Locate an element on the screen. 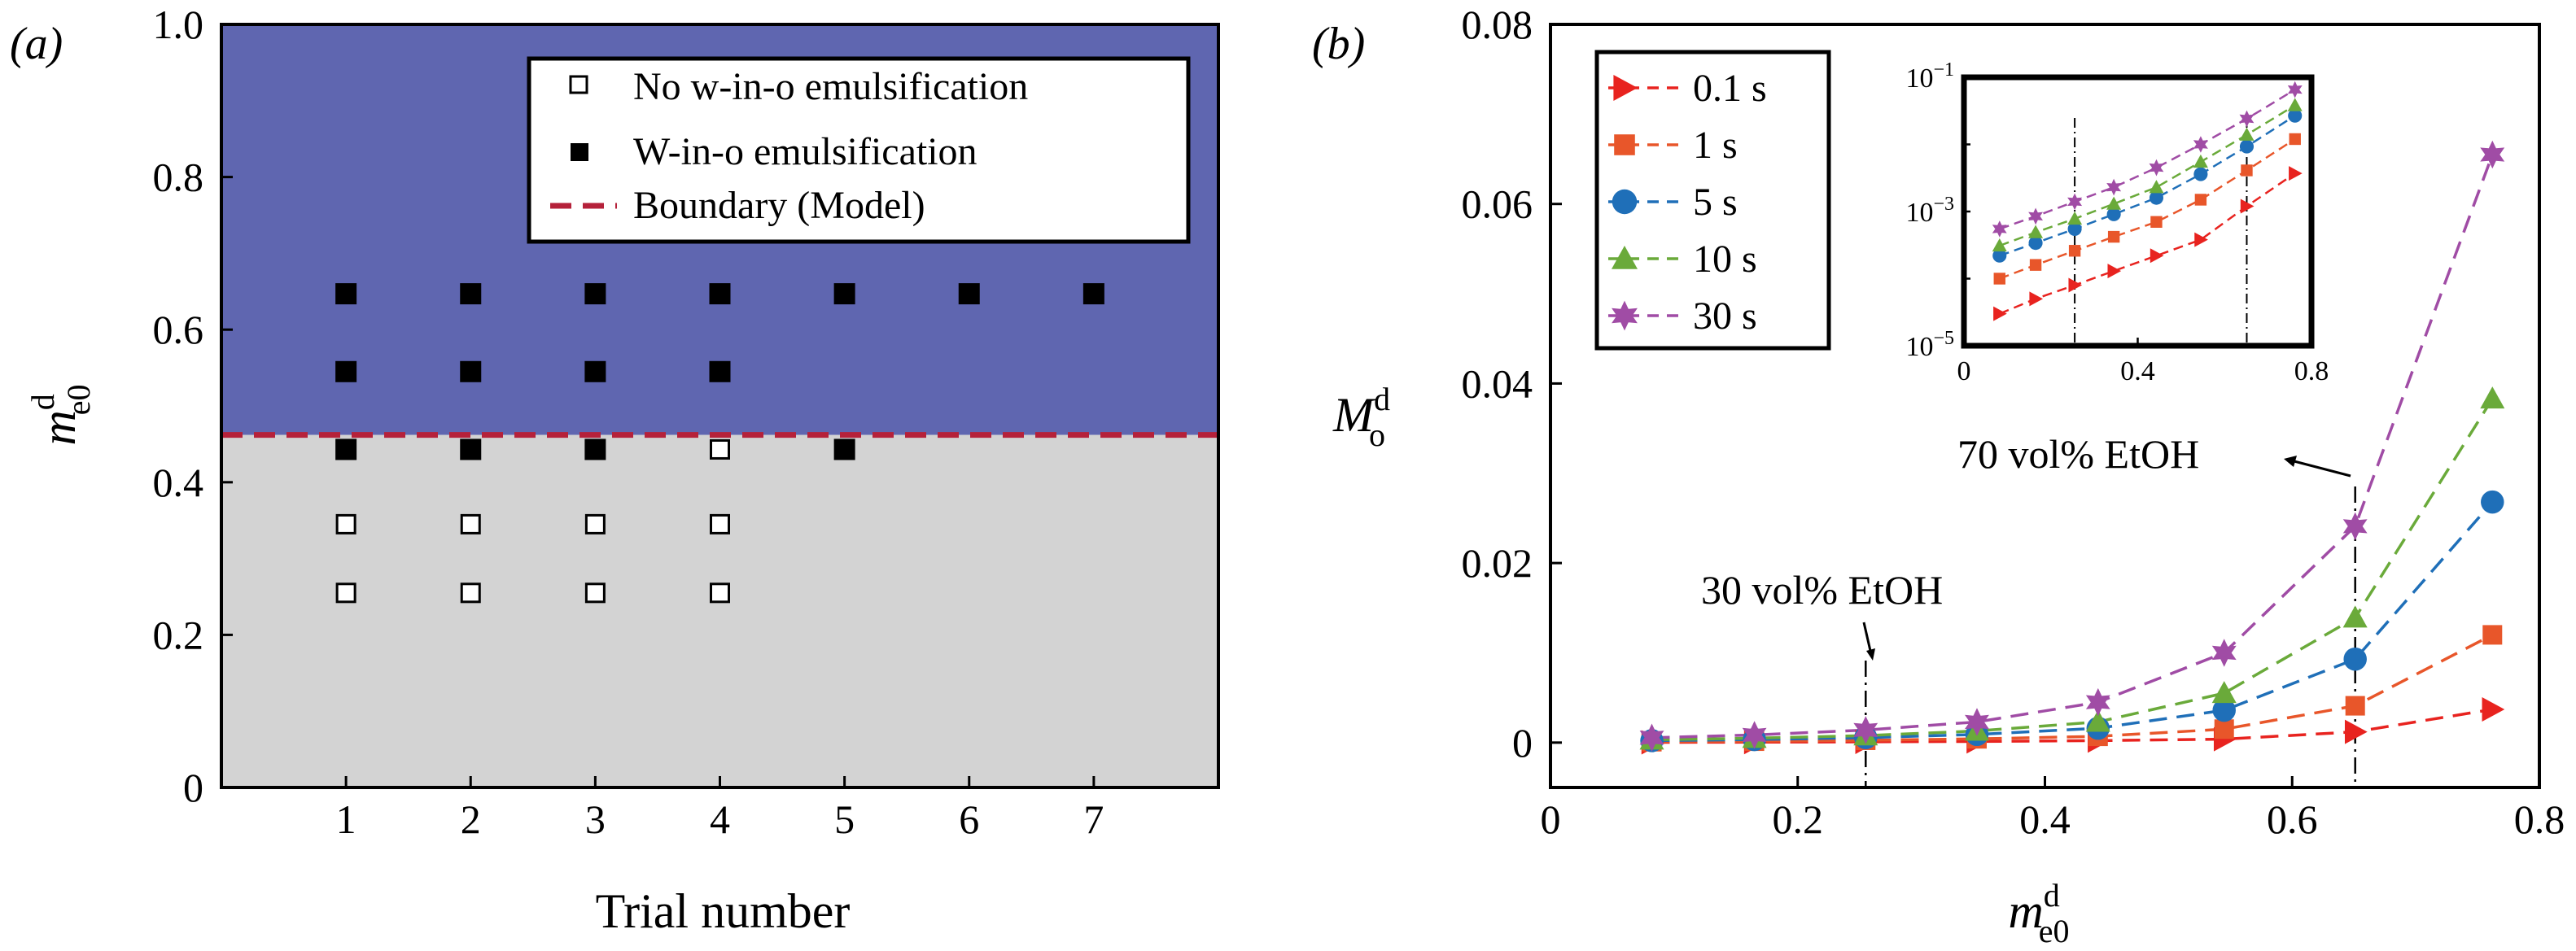  inset-reference-lines is located at coordinates (2161, 232).